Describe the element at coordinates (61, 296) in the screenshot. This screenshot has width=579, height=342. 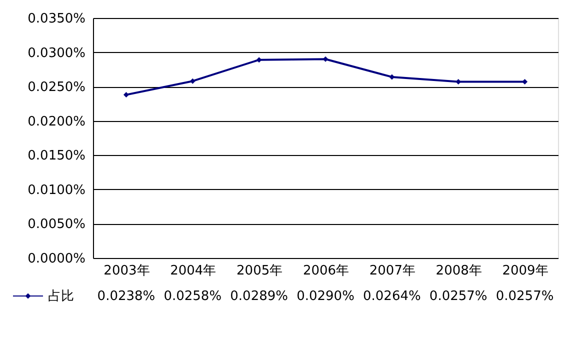
I see `legend-label: 占比` at that location.